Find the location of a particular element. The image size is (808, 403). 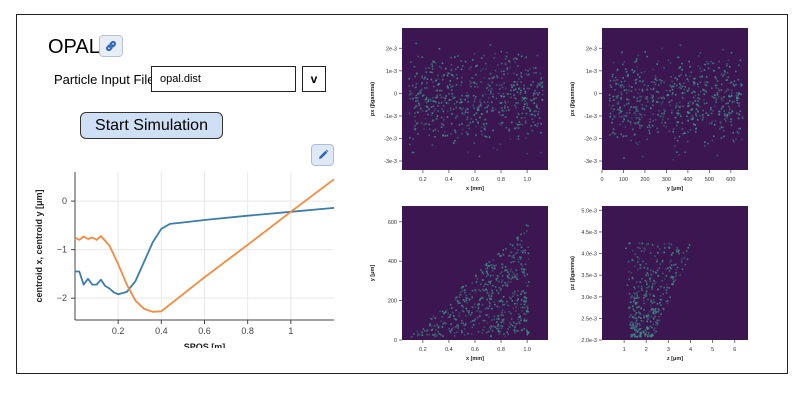

file-dropdown-button: v is located at coordinates (314, 79).